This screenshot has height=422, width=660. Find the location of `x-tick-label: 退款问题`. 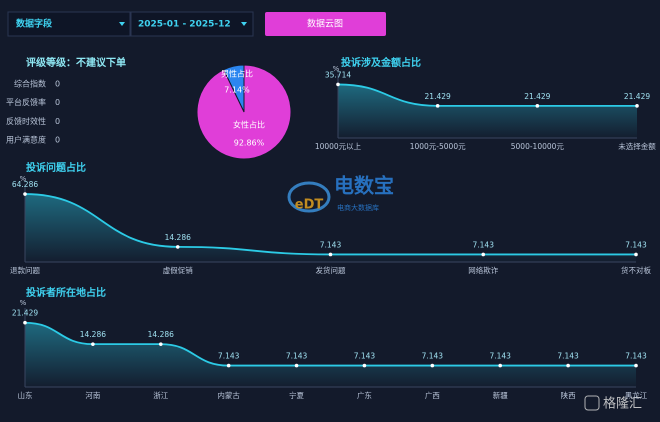

x-tick-label: 退款问题 is located at coordinates (25, 270).